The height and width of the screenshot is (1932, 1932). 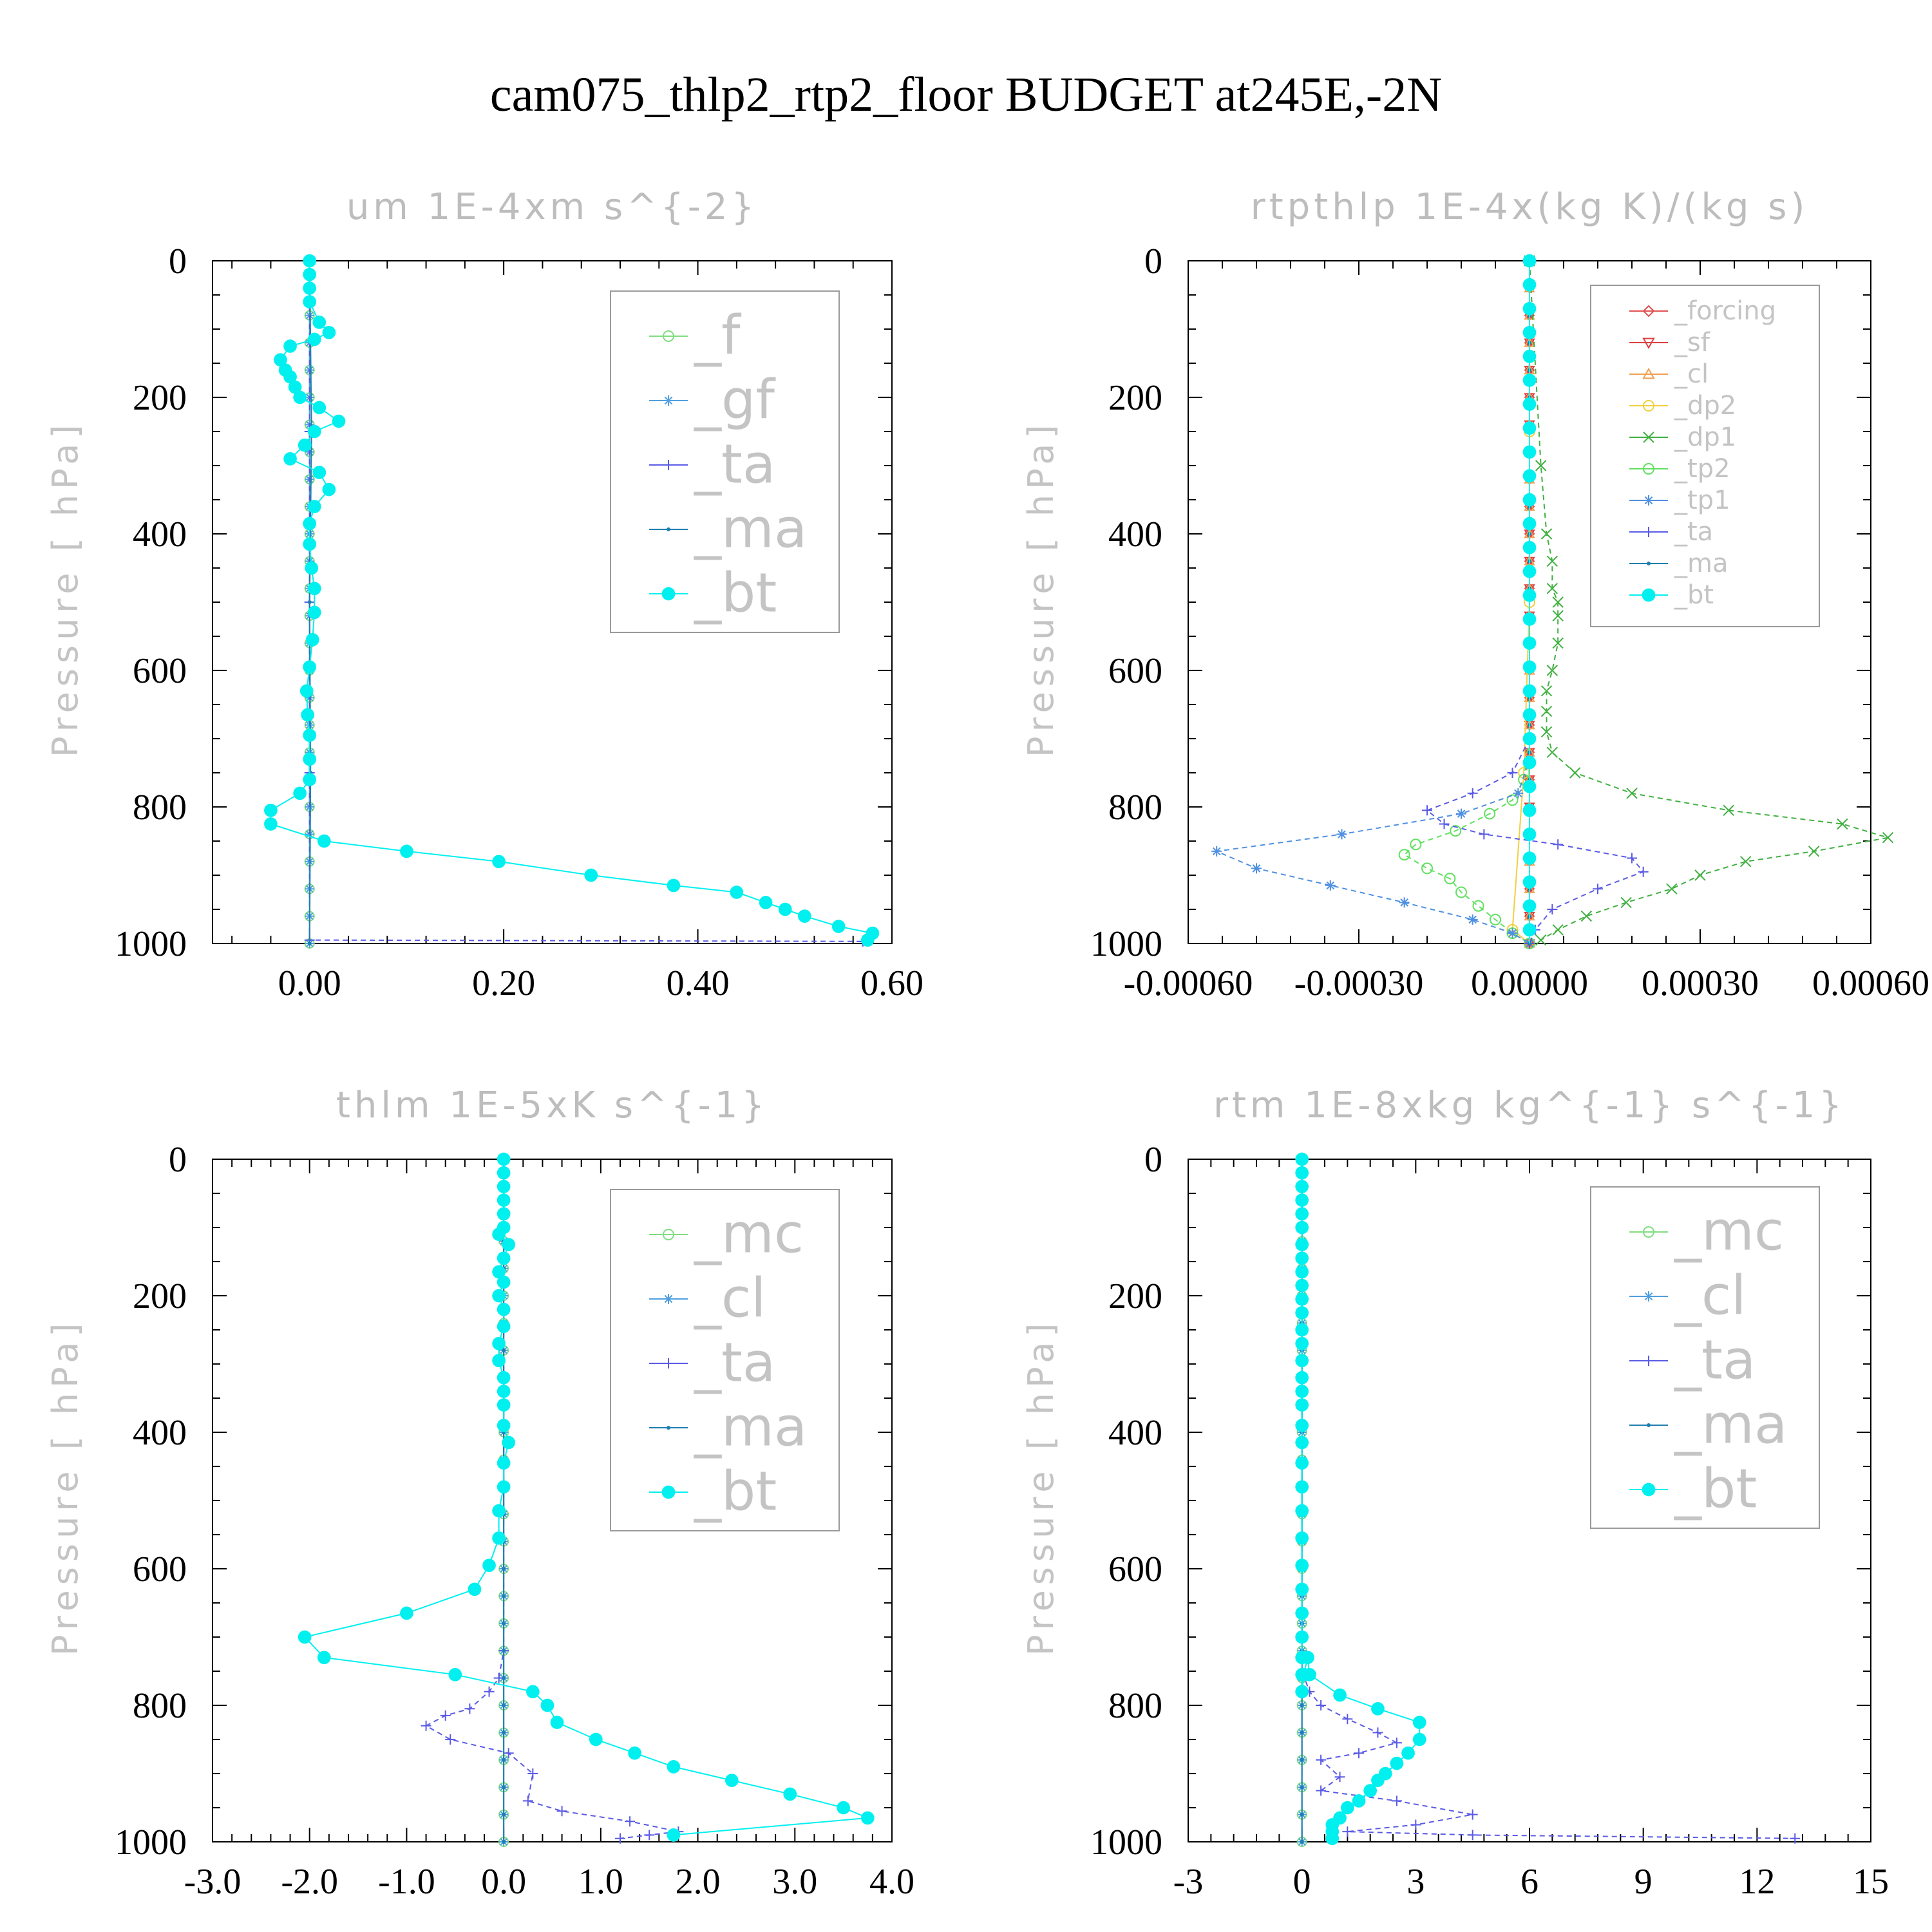 I want to click on legend-item: _cl, so click(x=1669, y=374).